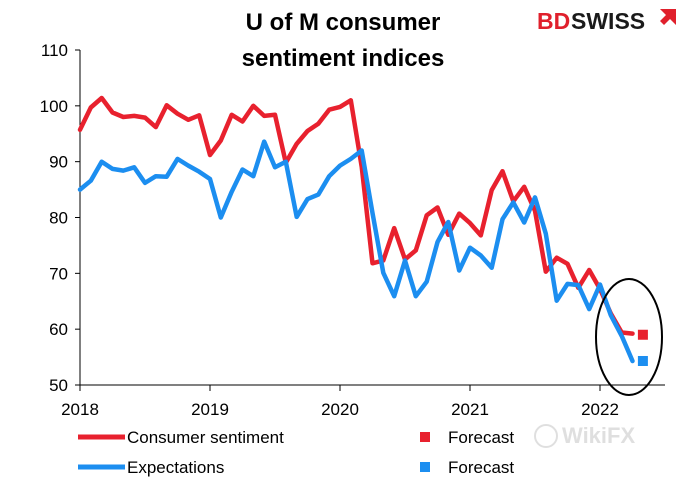 The height and width of the screenshot is (483, 685). I want to click on chart-title-line2: sentiment indices, so click(343, 58).